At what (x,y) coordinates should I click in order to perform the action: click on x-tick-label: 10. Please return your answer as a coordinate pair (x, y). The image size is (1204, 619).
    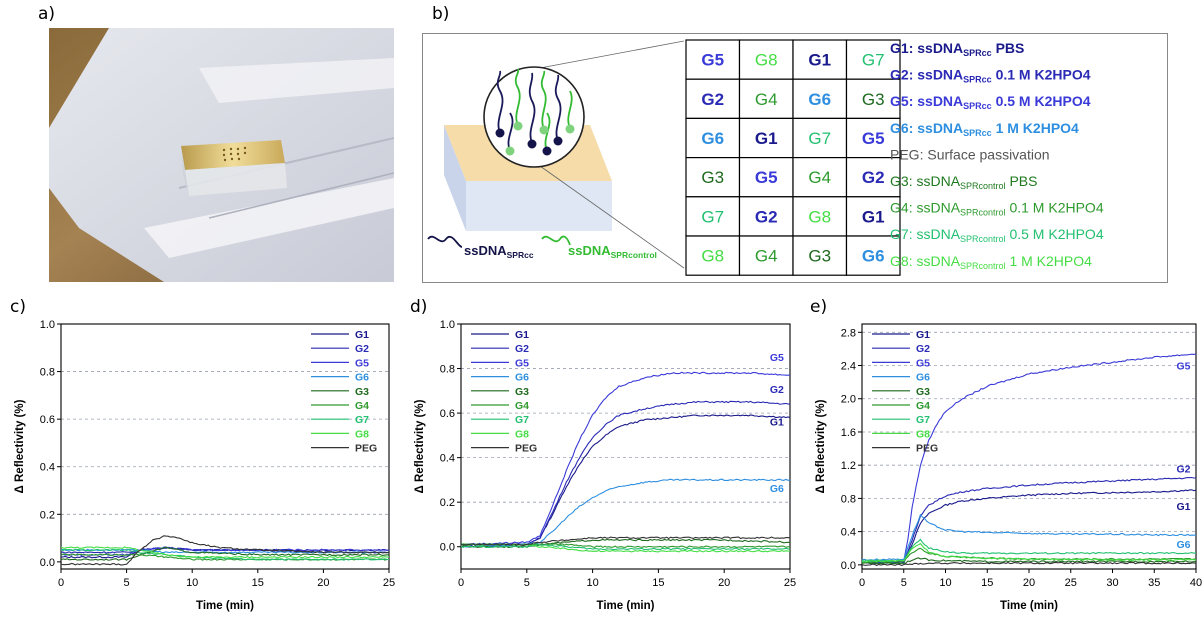
    Looking at the image, I should click on (192, 583).